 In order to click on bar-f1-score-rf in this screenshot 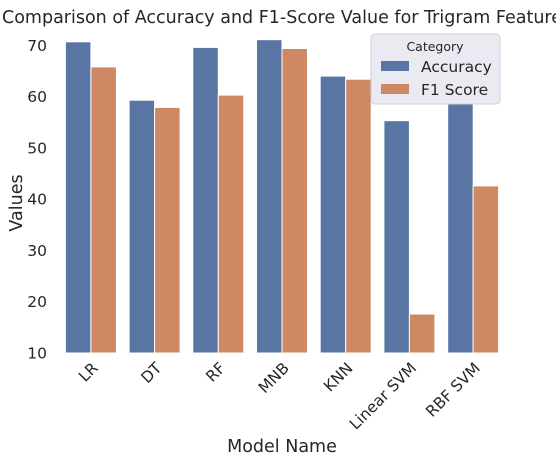, I will do `click(231, 224)`.